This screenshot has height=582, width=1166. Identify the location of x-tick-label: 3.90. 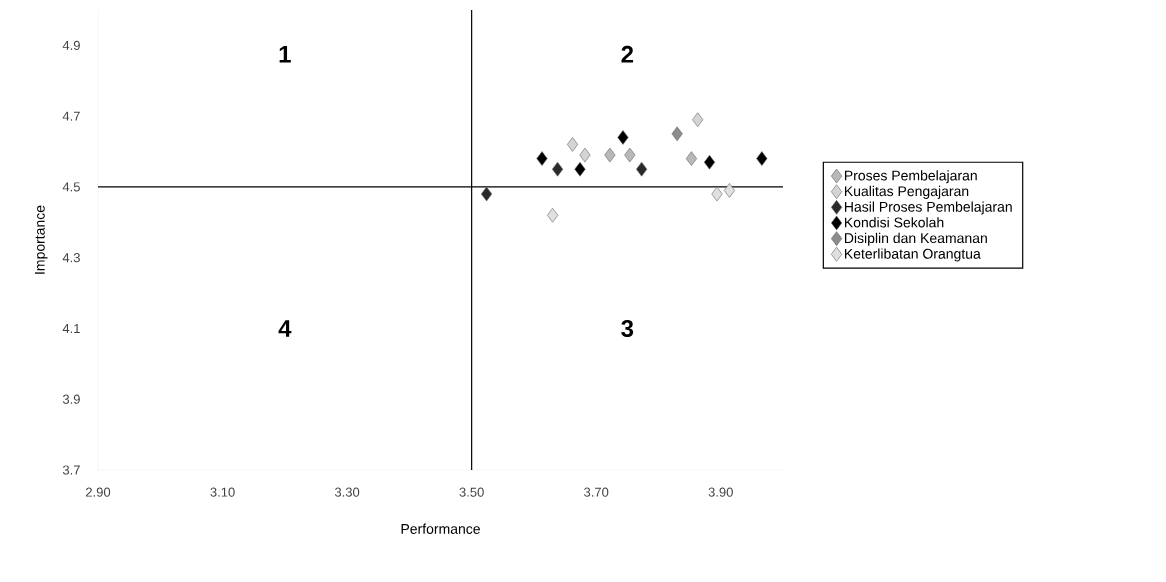
(720, 492).